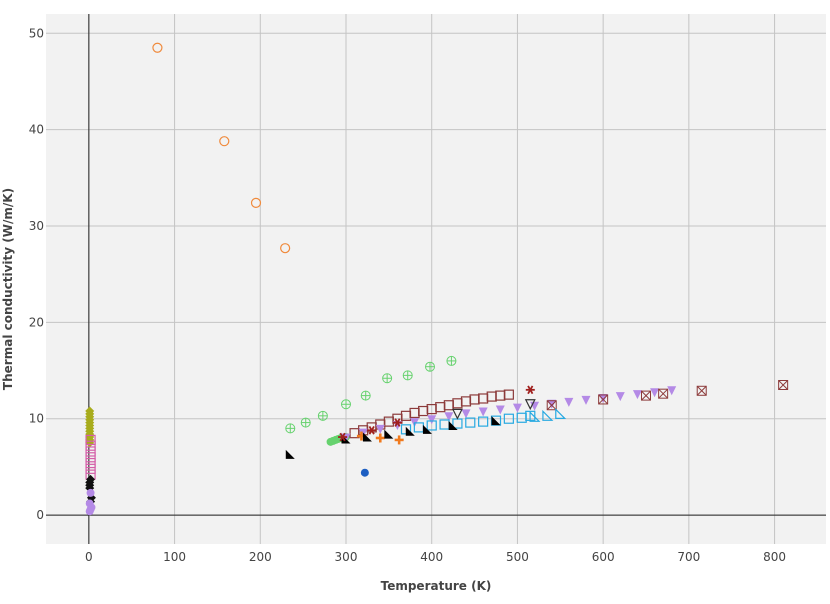 This screenshot has height=604, width=830. I want to click on x-tick-label: 100, so click(174, 557).